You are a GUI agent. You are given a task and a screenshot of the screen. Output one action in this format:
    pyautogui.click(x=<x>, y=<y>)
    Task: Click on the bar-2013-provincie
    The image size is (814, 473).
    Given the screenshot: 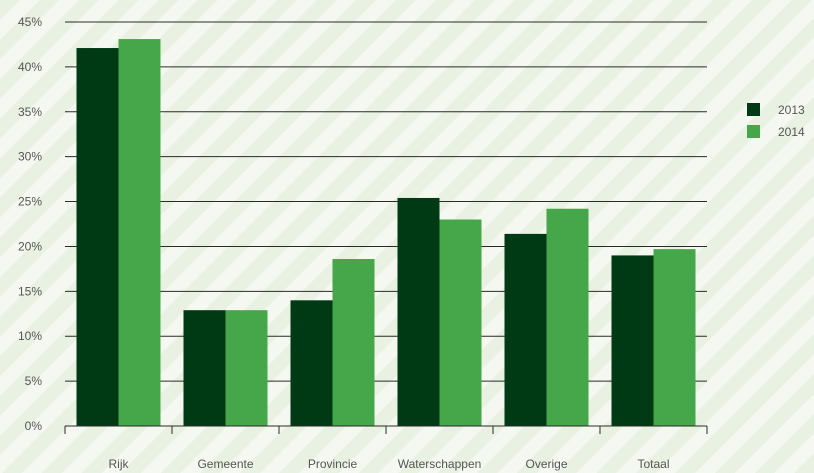 What is the action you would take?
    pyautogui.click(x=311, y=363)
    